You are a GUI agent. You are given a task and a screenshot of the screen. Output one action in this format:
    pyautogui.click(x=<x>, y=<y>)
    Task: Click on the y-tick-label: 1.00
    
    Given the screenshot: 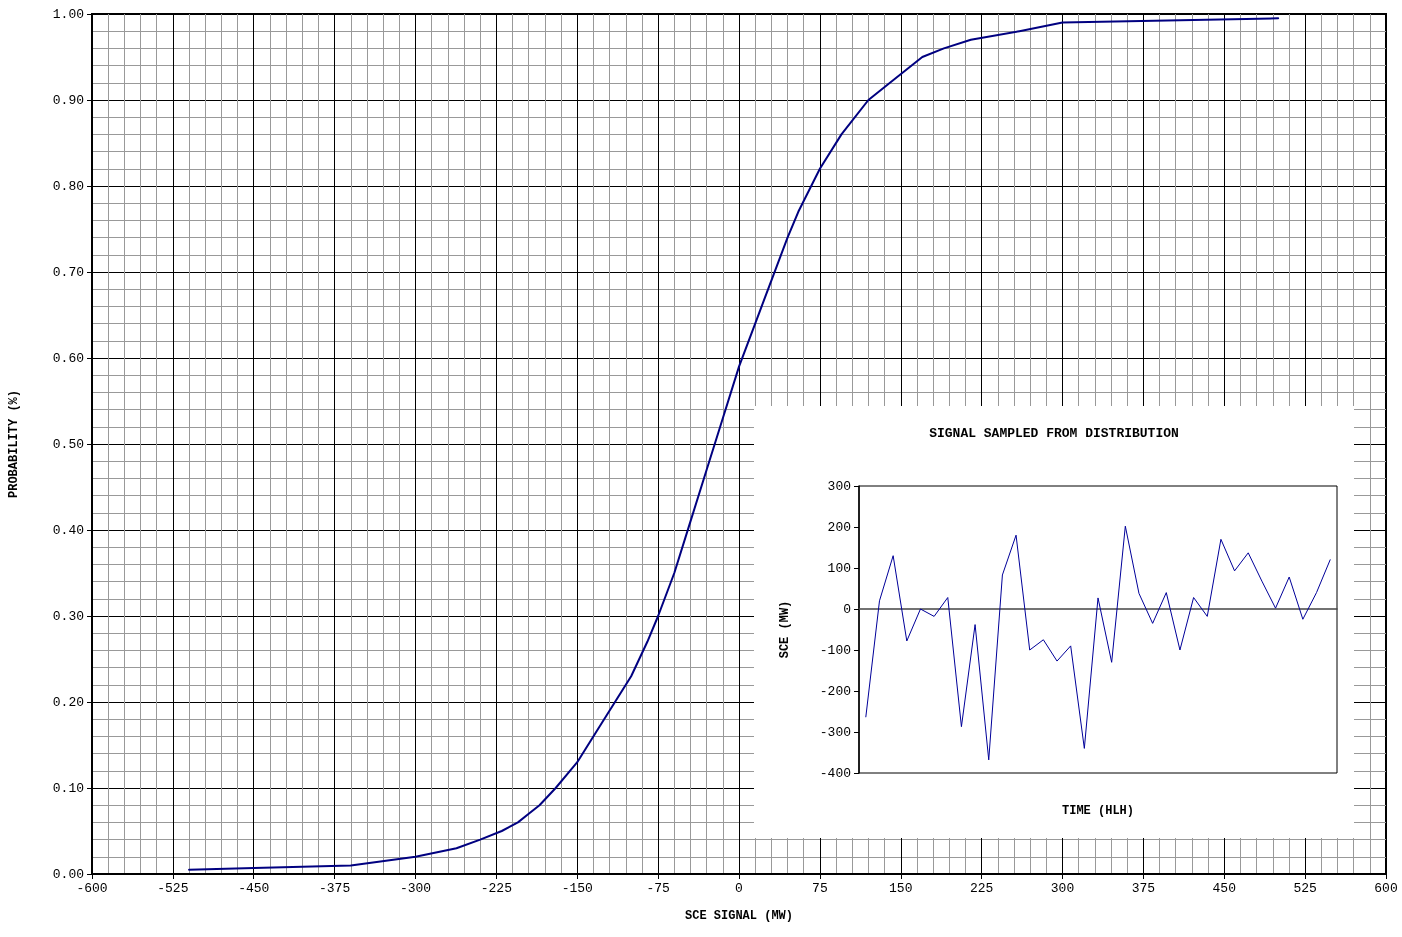 What is the action you would take?
    pyautogui.click(x=68, y=14)
    